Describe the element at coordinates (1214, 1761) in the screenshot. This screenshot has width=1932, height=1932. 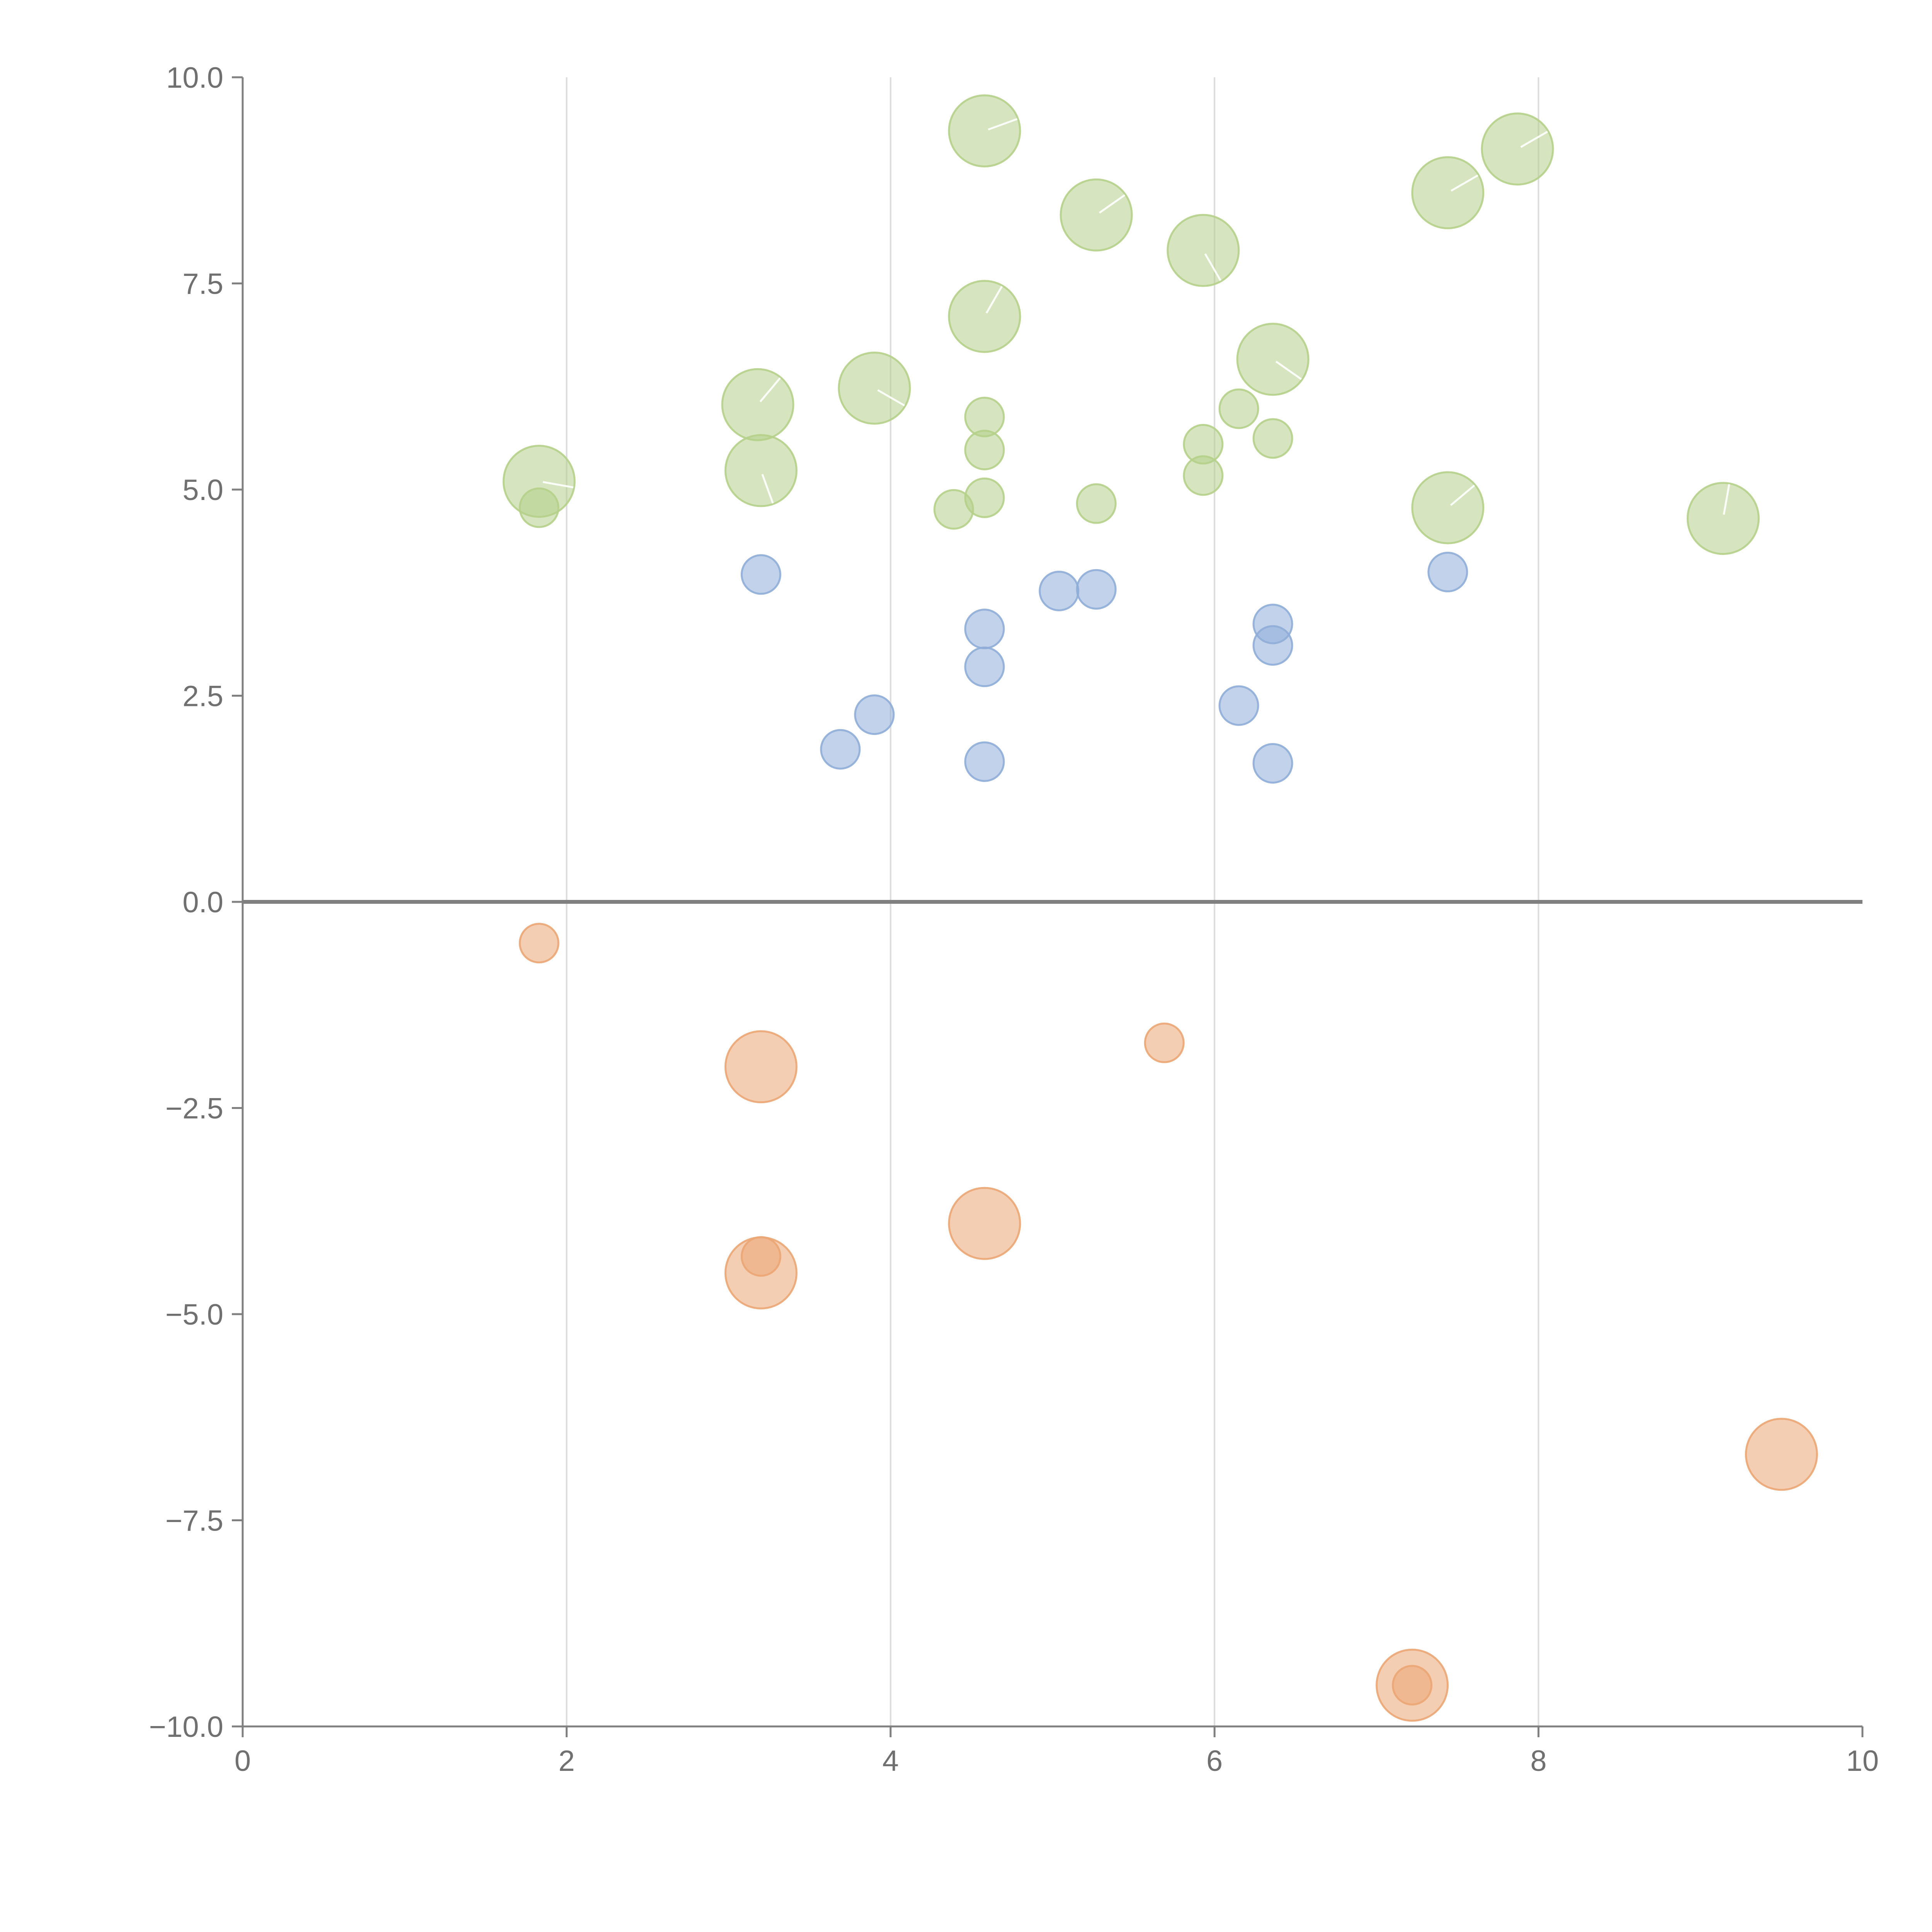
I see `x-tick-label: 6` at that location.